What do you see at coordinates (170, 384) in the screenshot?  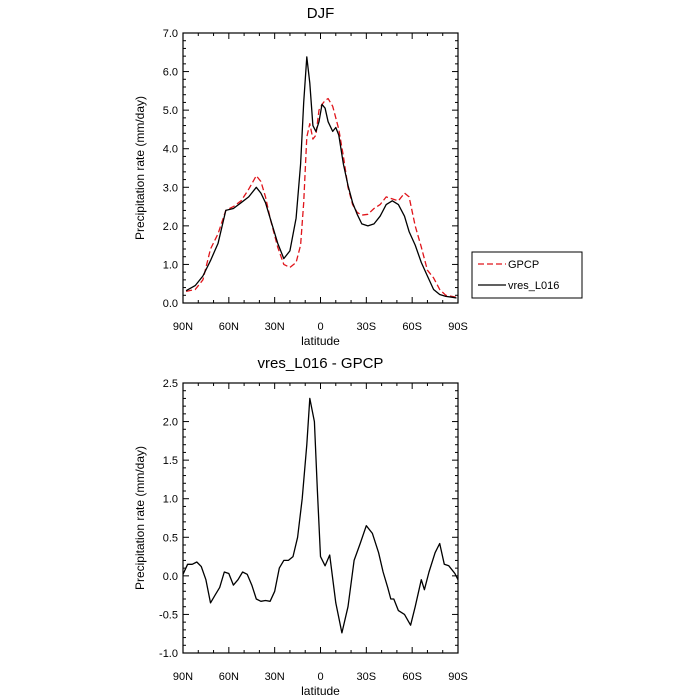 I see `y-tick-label: 2.5` at bounding box center [170, 384].